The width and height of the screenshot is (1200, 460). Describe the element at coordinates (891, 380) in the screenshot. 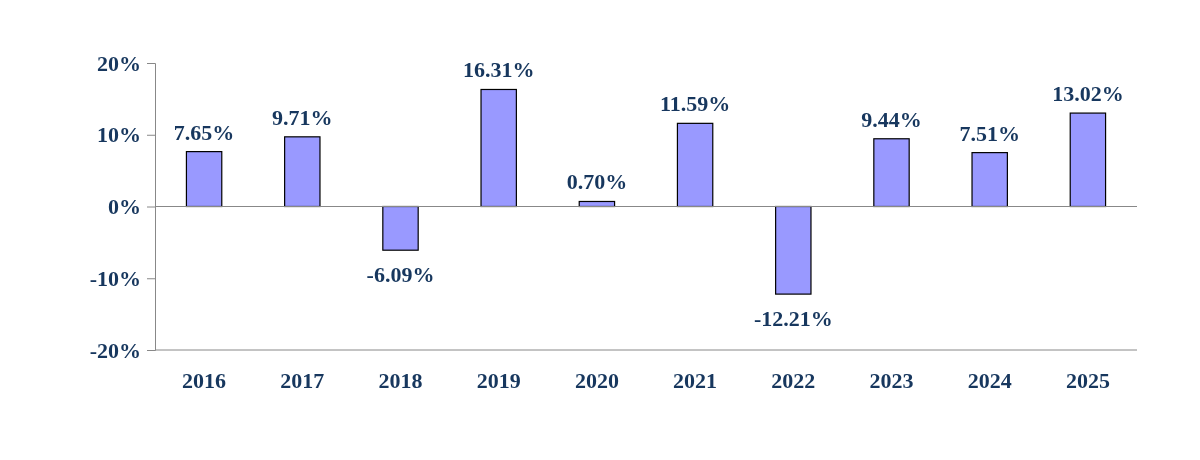

I see `x-tick-label: 2023` at that location.